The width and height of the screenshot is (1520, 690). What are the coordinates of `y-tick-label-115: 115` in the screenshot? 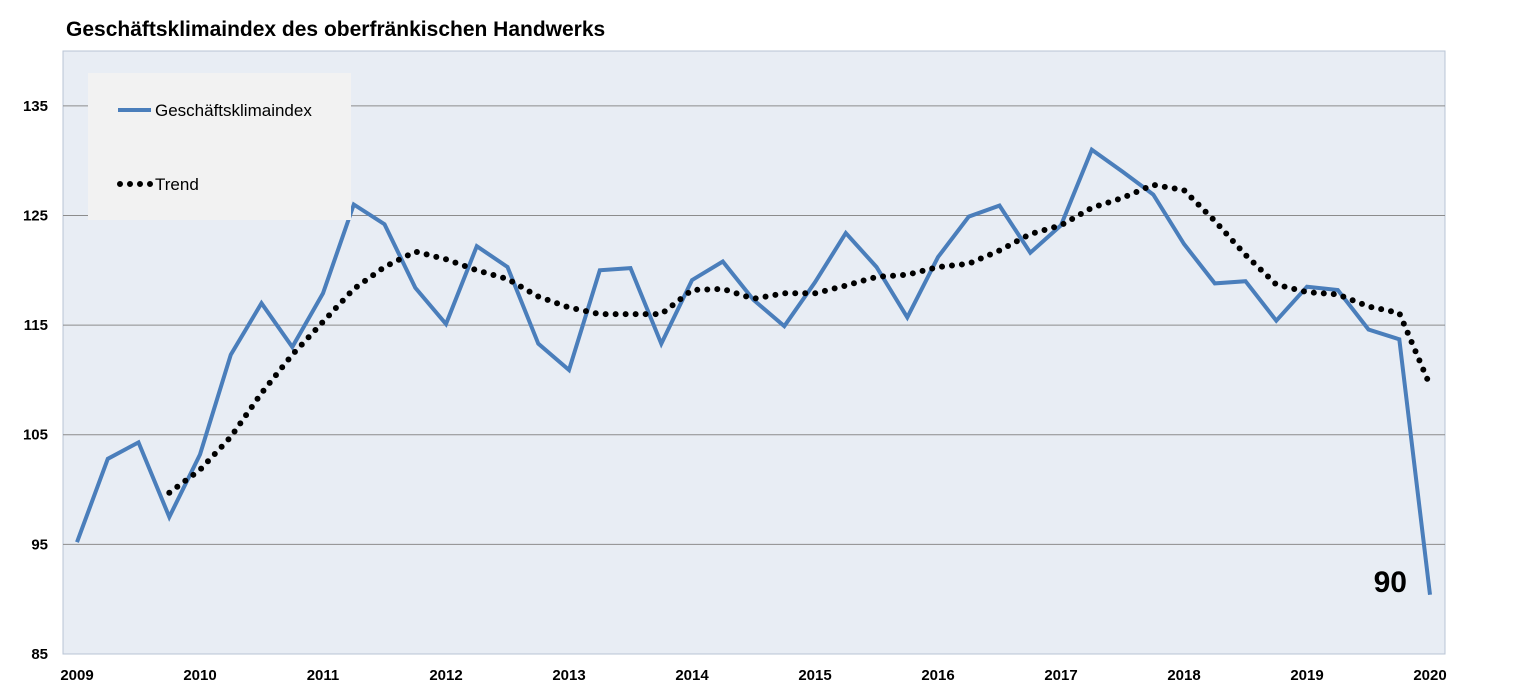 It's located at (36, 325).